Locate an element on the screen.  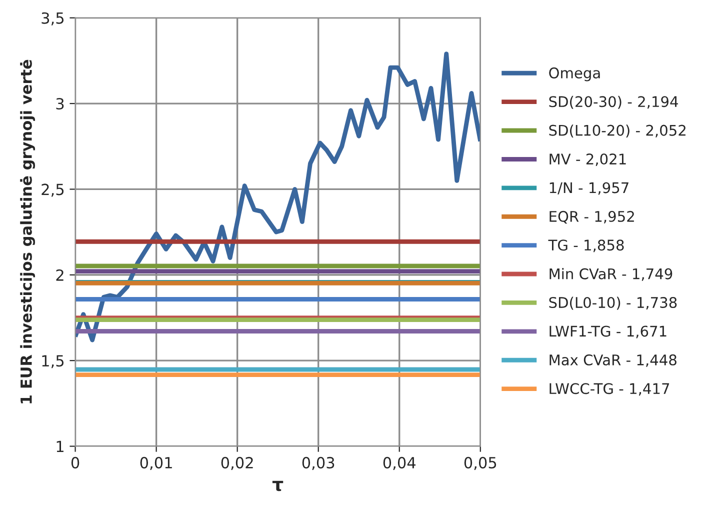
legend-label: SD(20-30) - 2,194 is located at coordinates (613, 102).